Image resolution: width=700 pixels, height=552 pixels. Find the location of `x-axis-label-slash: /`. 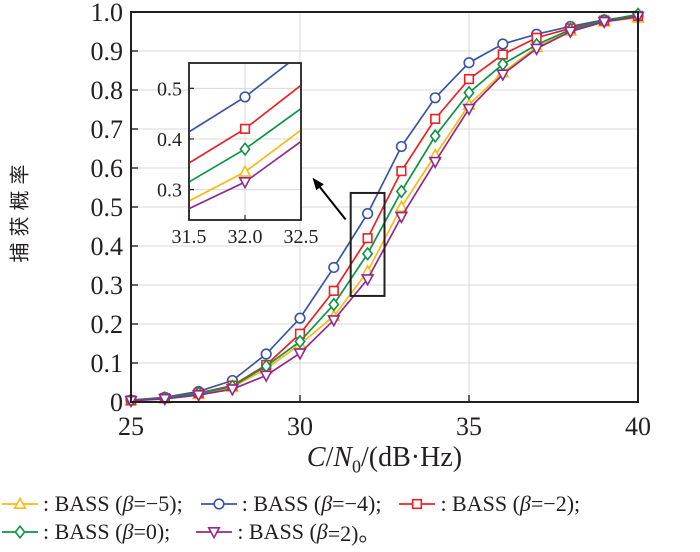

x-axis-label-slash: / is located at coordinates (329, 457).